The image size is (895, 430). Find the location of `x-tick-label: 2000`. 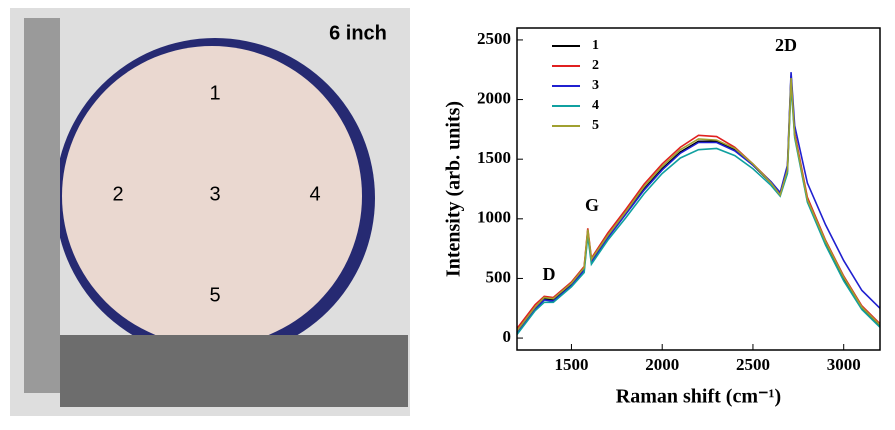

x-tick-label: 2000 is located at coordinates (662, 364).